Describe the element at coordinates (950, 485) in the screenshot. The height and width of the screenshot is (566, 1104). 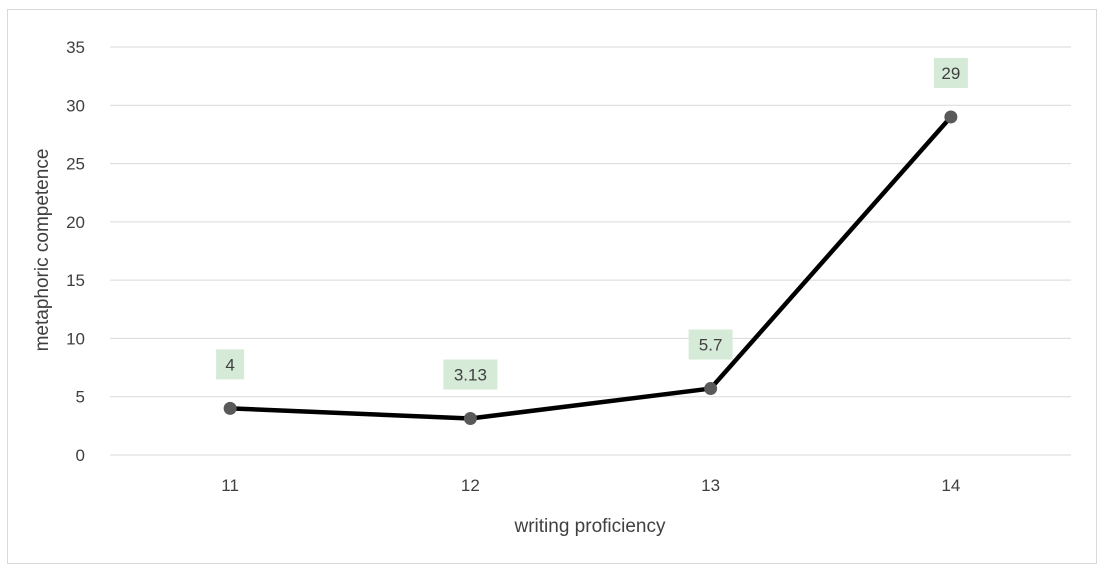
I see `x-tick-label: 14` at that location.